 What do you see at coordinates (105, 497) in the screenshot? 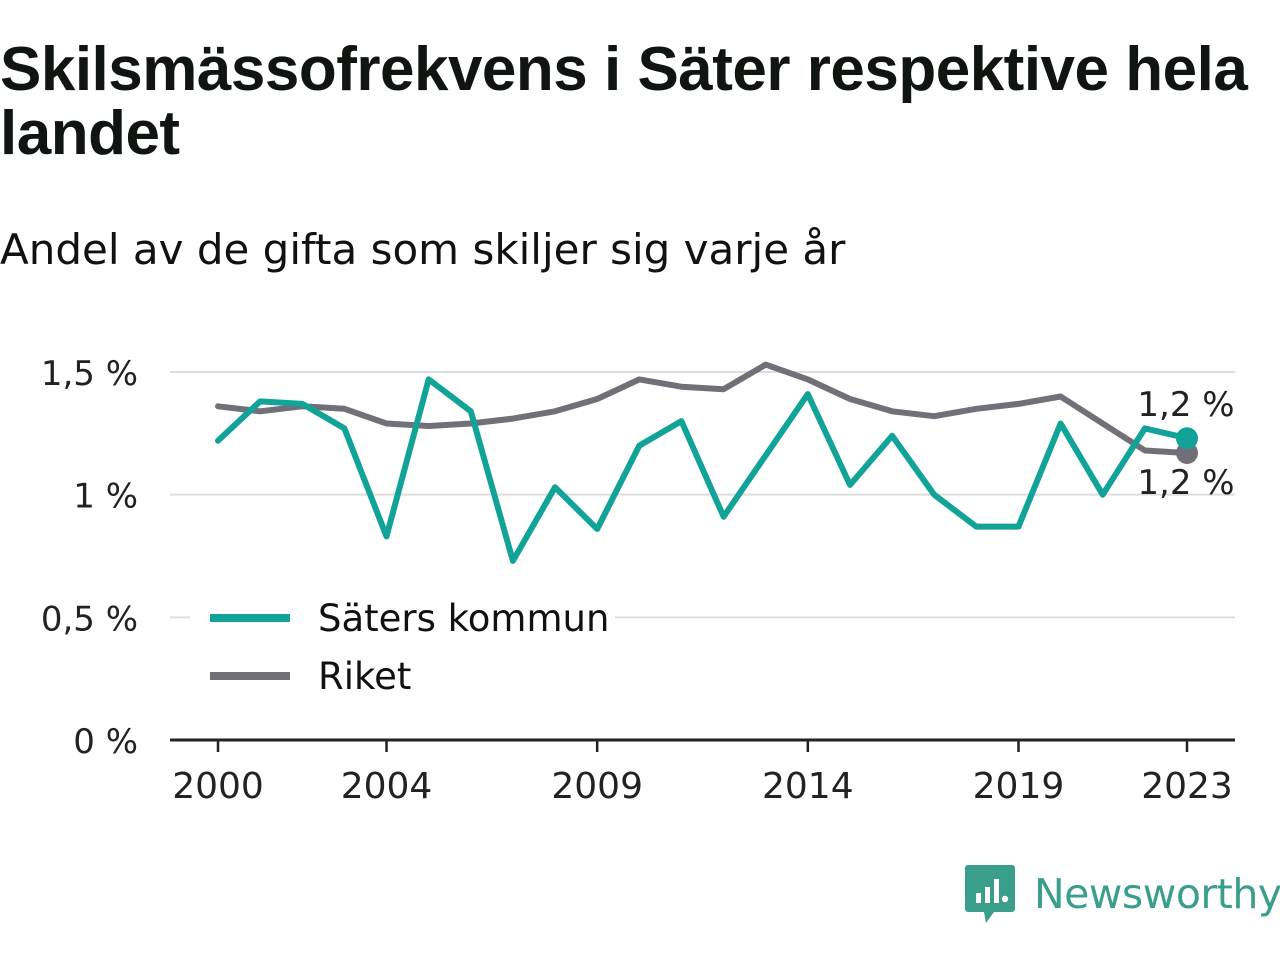
I see `y-tick-label: 1 %` at bounding box center [105, 497].